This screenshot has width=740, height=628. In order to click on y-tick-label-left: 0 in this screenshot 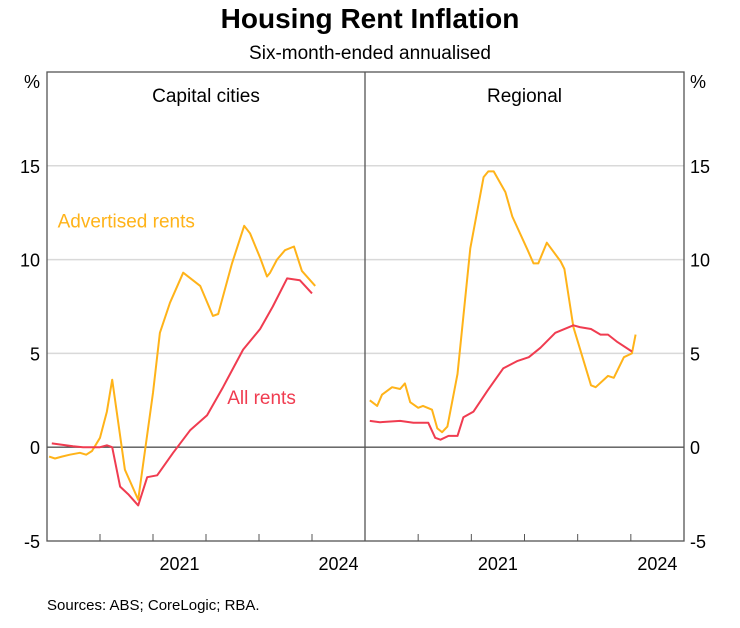, I will do `click(35, 448)`.